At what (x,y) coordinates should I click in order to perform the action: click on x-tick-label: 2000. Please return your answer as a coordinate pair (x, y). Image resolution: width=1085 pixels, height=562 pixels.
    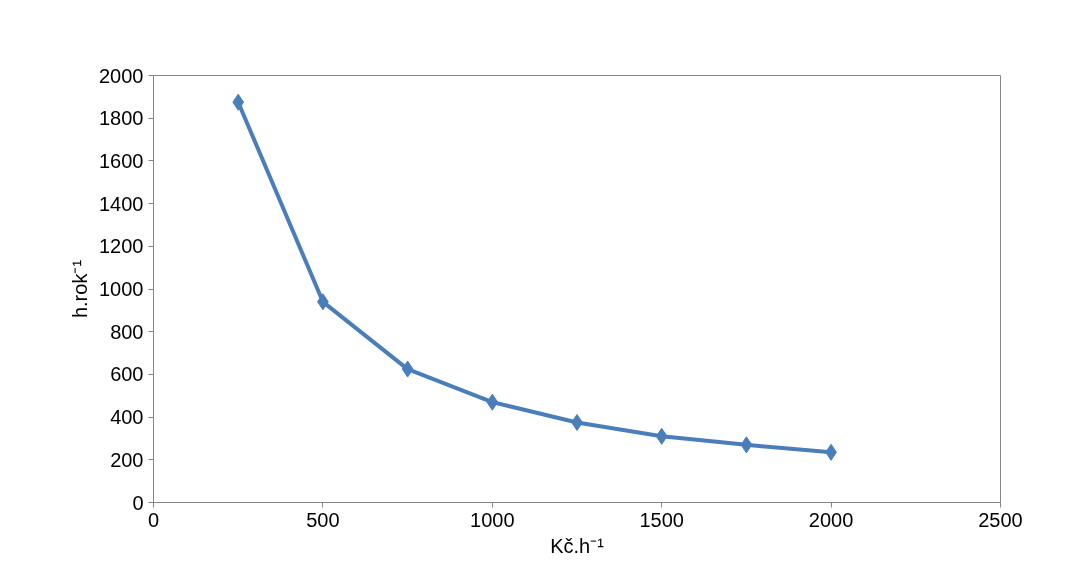
    Looking at the image, I should click on (831, 519).